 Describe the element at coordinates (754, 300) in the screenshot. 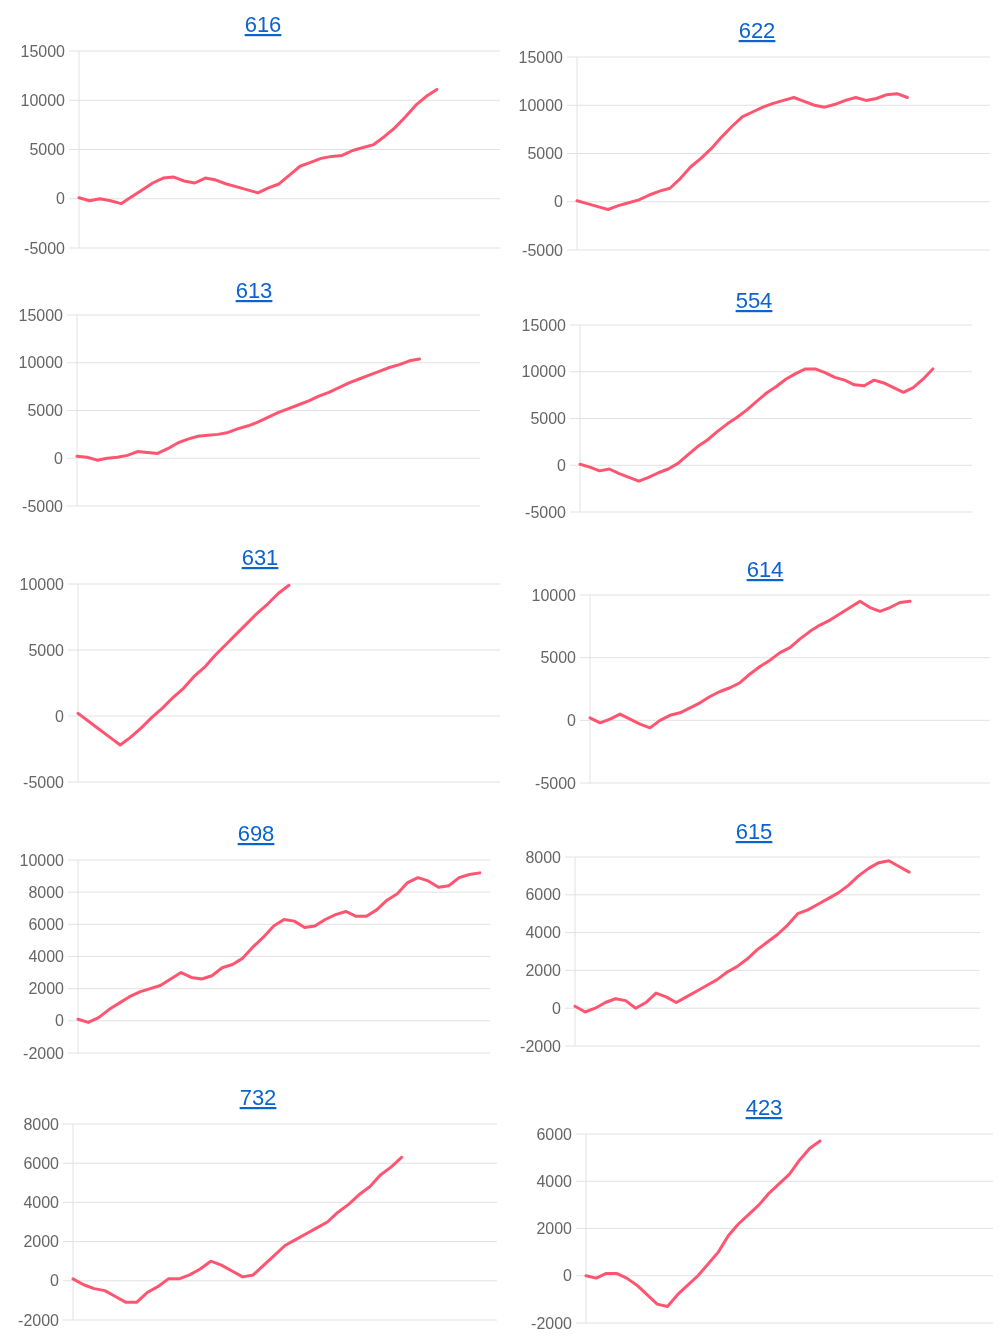

I see `chart-title: 554` at that location.